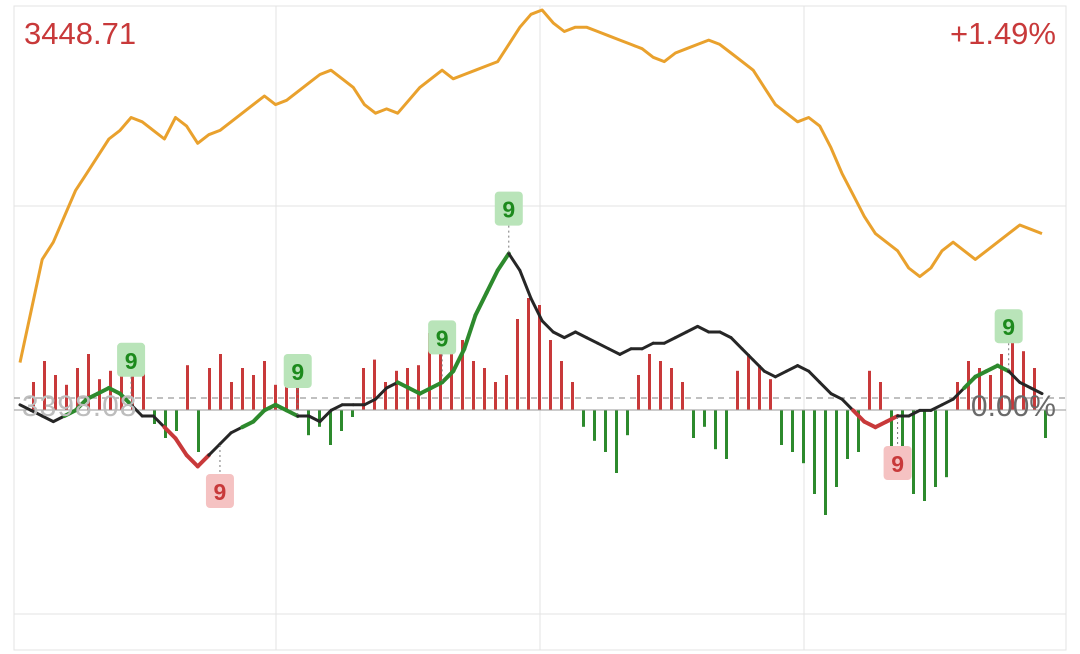 The width and height of the screenshot is (1080, 654). I want to click on price-label: 3448.71, so click(80, 33).